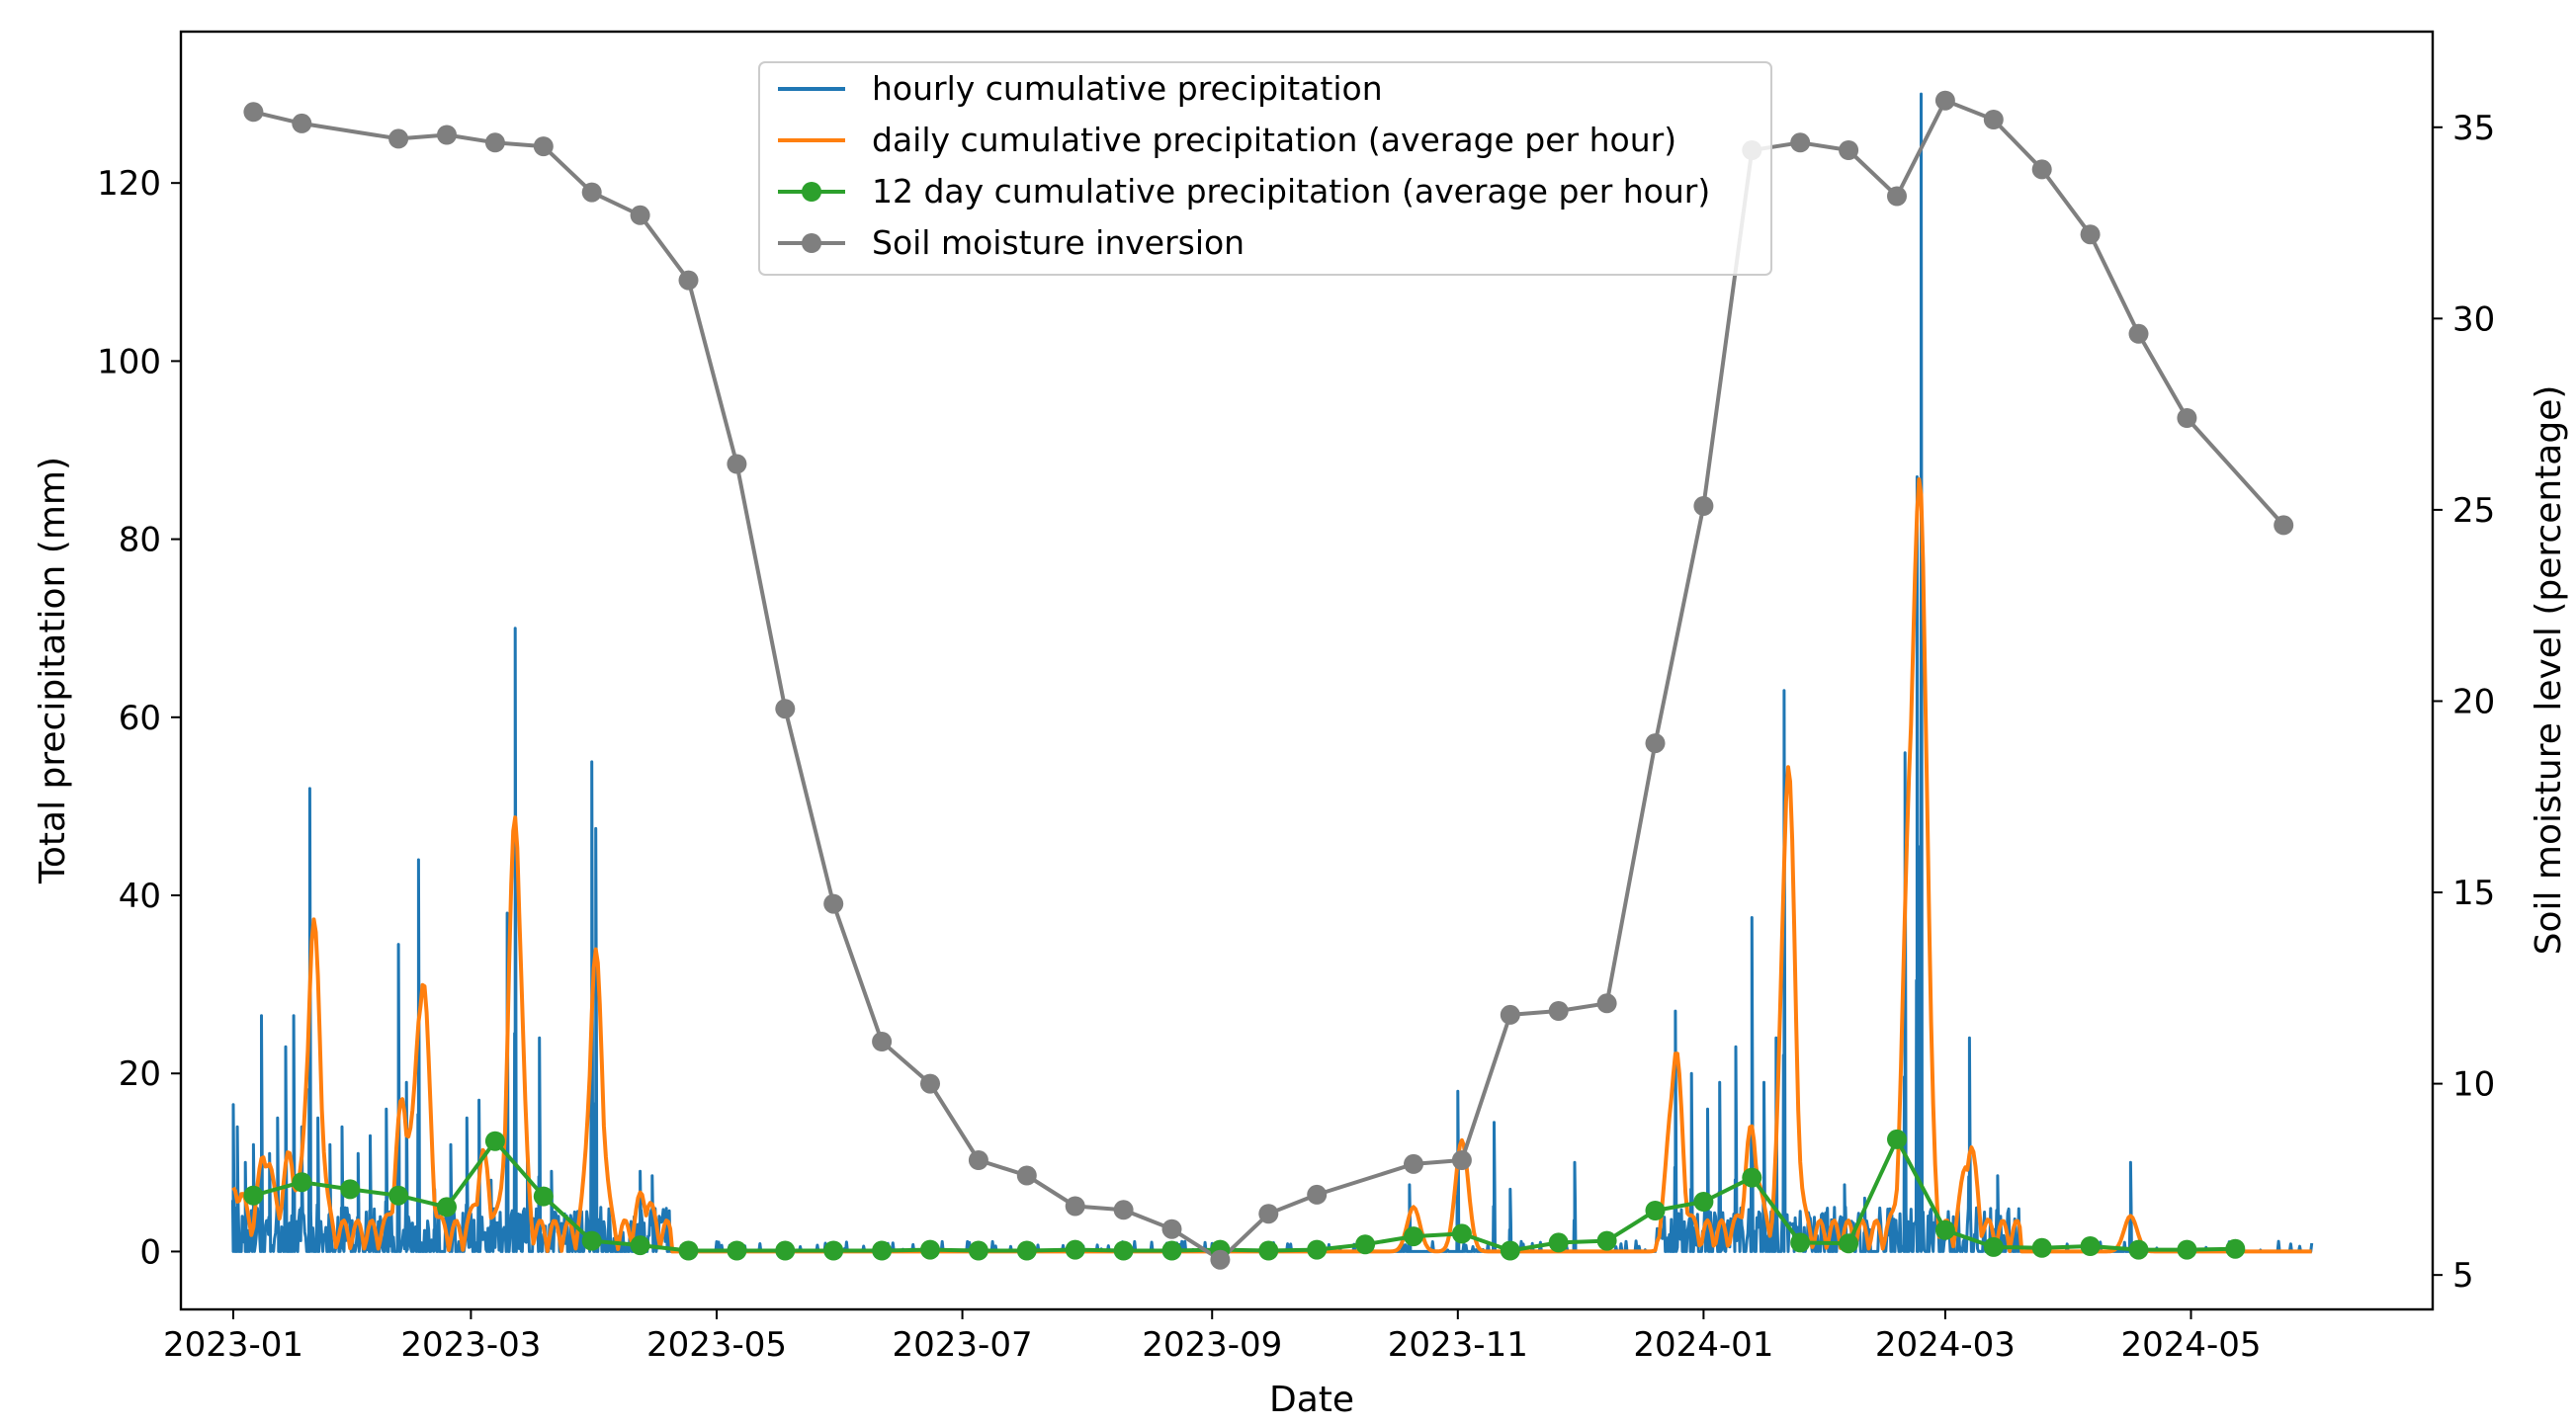  What do you see at coordinates (811, 243) in the screenshot?
I see `legend-swatch-soil-marker` at bounding box center [811, 243].